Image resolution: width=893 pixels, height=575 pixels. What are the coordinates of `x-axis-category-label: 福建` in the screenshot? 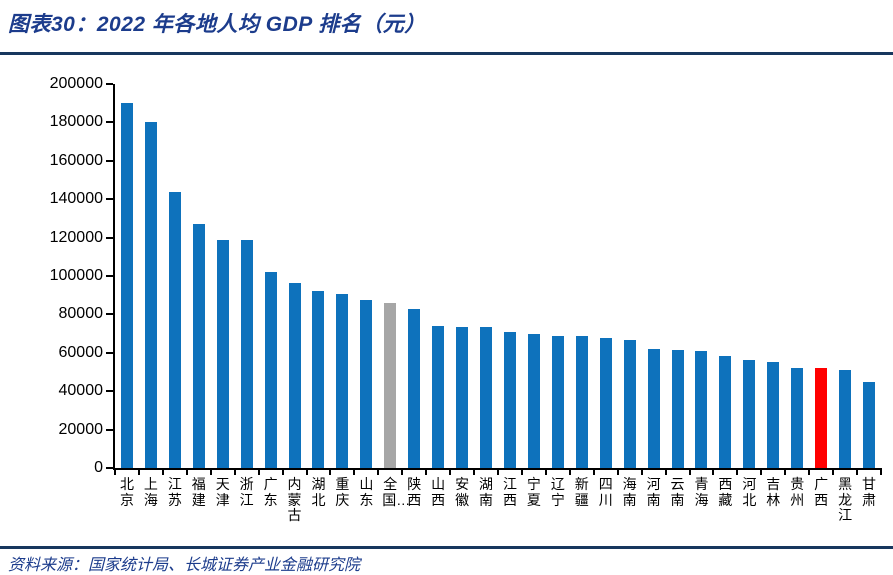 It's located at (198, 492).